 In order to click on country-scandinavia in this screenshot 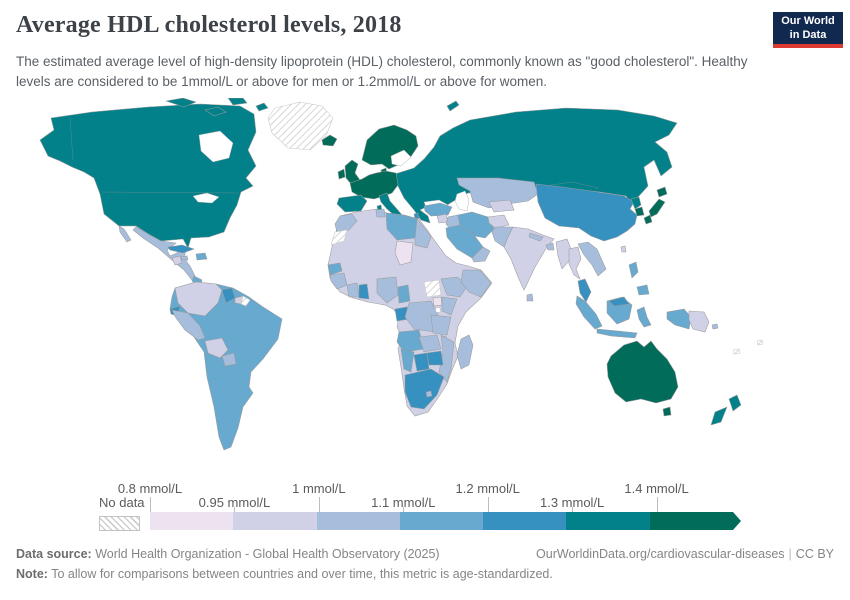, I will do `click(390, 147)`.